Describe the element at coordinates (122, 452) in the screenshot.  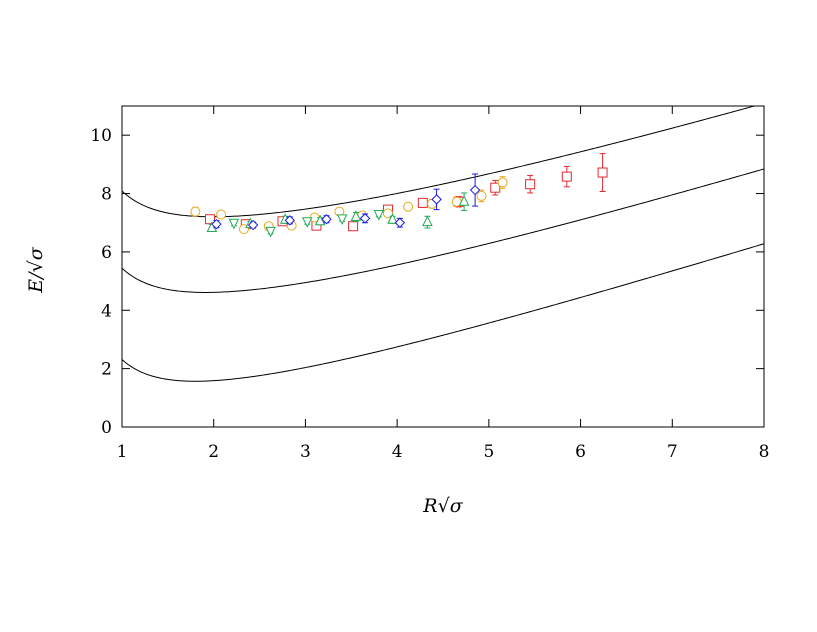
I see `x-tick-label: 1` at that location.